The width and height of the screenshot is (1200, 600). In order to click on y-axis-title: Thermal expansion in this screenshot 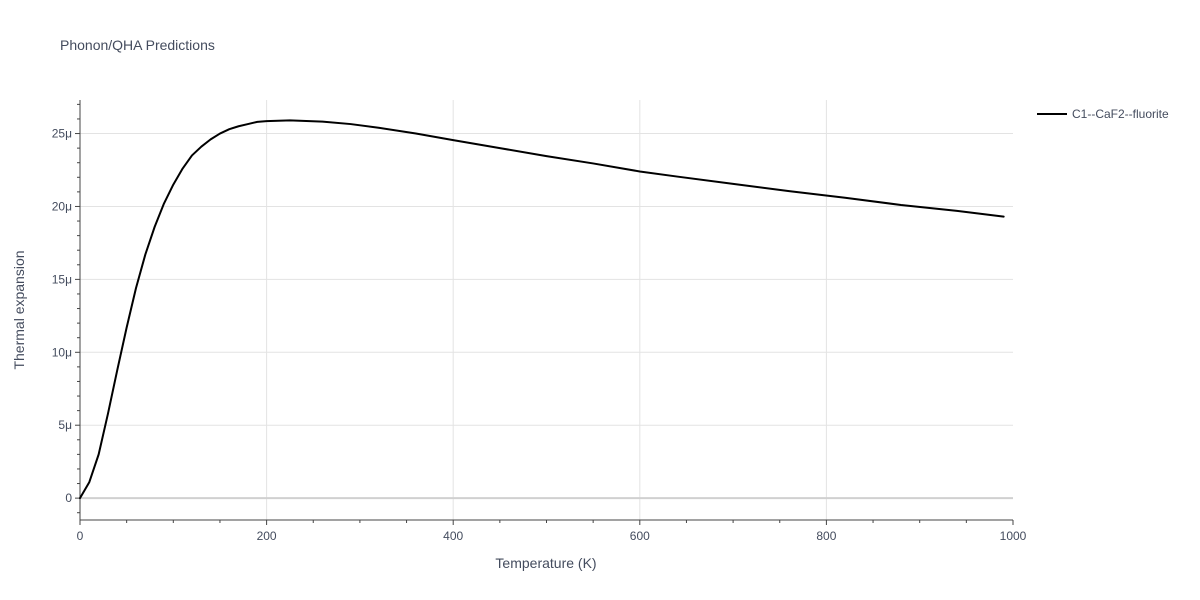, I will do `click(19, 309)`.